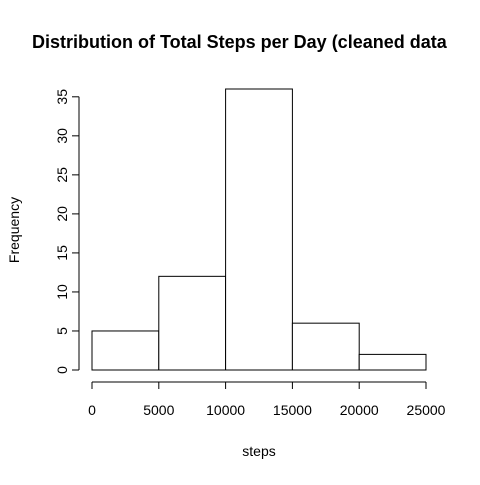 The height and width of the screenshot is (485, 480). What do you see at coordinates (67, 231) in the screenshot?
I see `y-axis: 0 5 10 15 20 25 30 35` at bounding box center [67, 231].